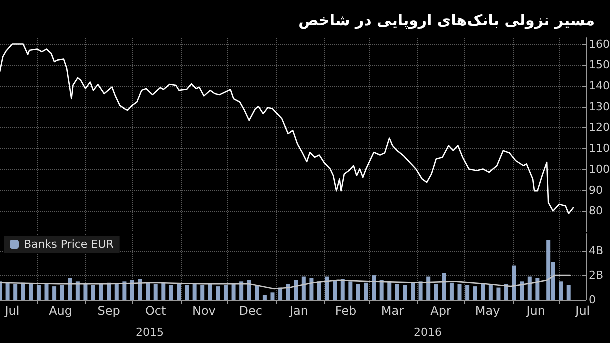 The image size is (610, 343). What do you see at coordinates (156, 311) in the screenshot?
I see `x-tick-label: Oct` at bounding box center [156, 311].